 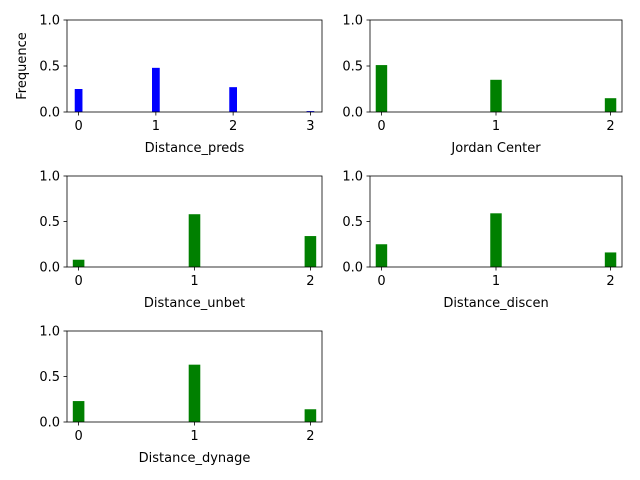 I want to click on subplot-3: 0.0 0.5 1.0 0 1 2 Distance_unbet, so click(x=181, y=240).